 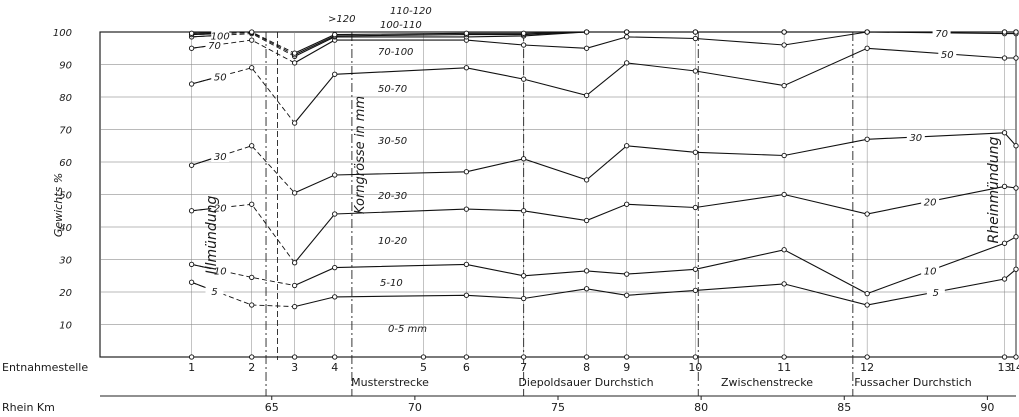 I want to click on y-axis-title: Gewichts %, so click(x=58, y=205).